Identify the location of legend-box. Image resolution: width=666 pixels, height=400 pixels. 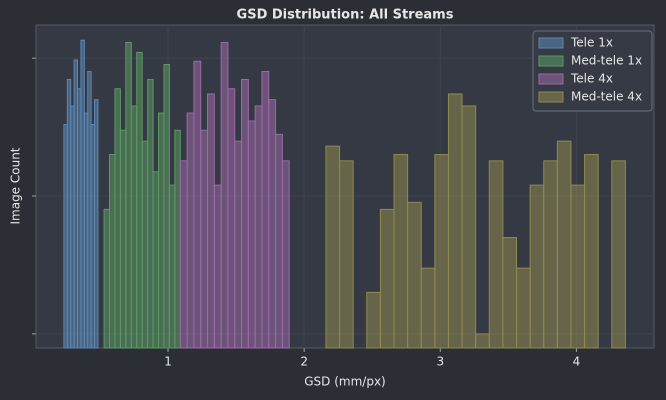
(592, 71).